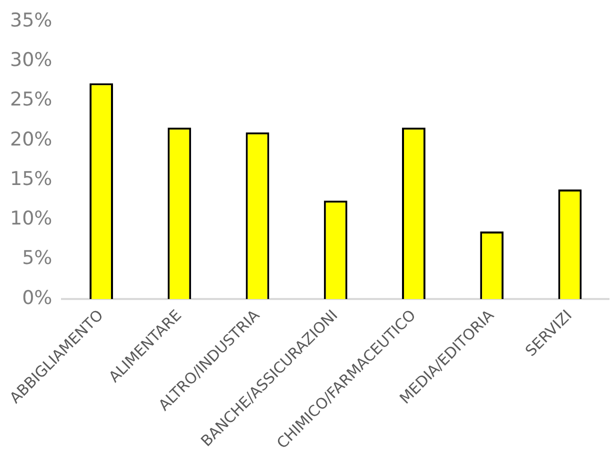  What do you see at coordinates (31, 219) in the screenshot?
I see `y-tick-label: 10%` at bounding box center [31, 219].